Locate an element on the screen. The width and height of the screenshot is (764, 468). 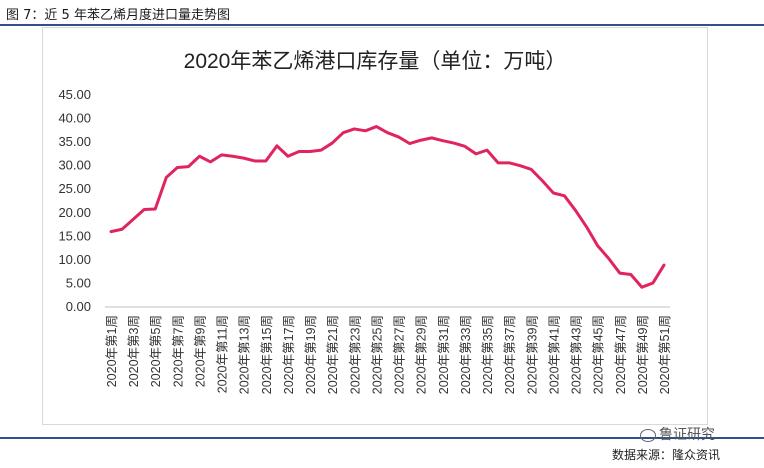
y-tick-label: 25.00 is located at coordinates (74, 188).